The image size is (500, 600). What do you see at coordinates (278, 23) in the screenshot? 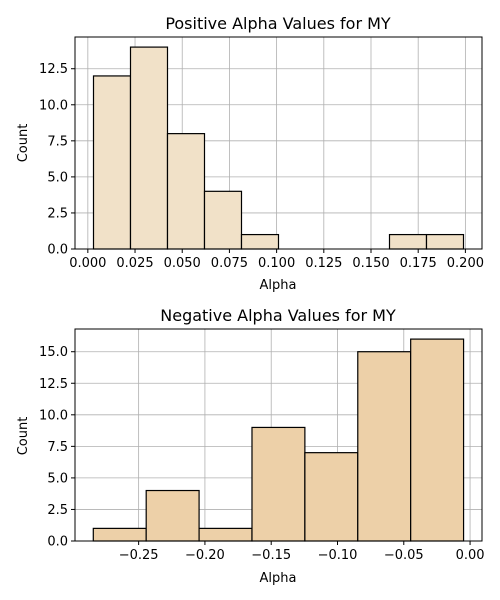
I see `chart-title: Positive Alpha Values for MY` at bounding box center [278, 23].